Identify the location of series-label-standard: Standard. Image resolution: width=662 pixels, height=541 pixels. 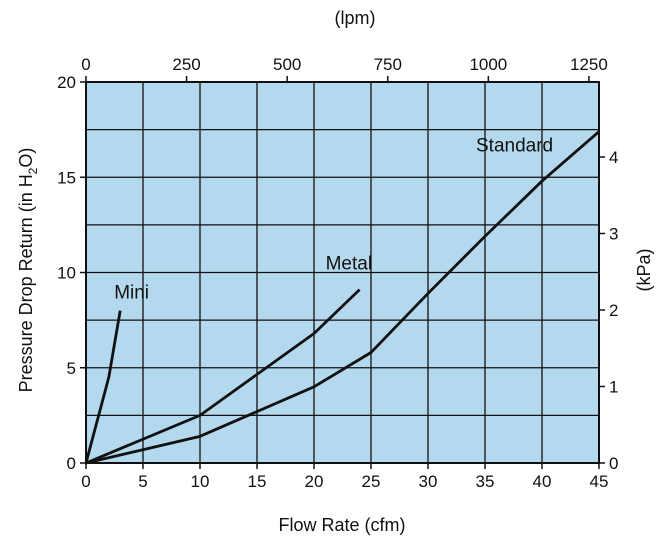
(514, 146).